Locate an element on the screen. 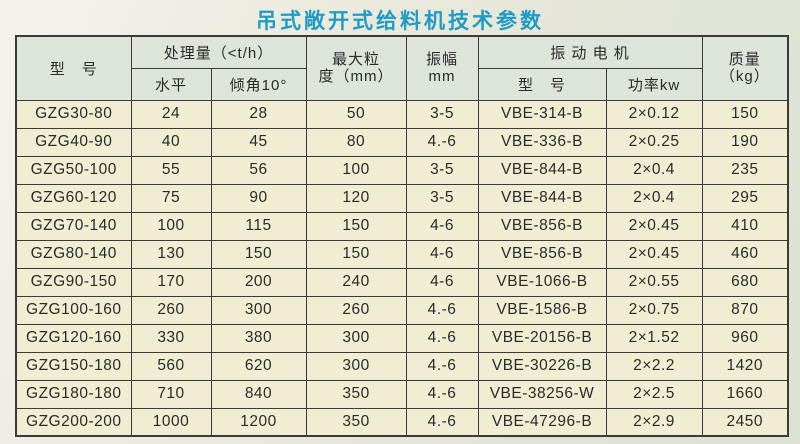 The height and width of the screenshot is (444, 800). max-size-cell: 260 is located at coordinates (356, 310).